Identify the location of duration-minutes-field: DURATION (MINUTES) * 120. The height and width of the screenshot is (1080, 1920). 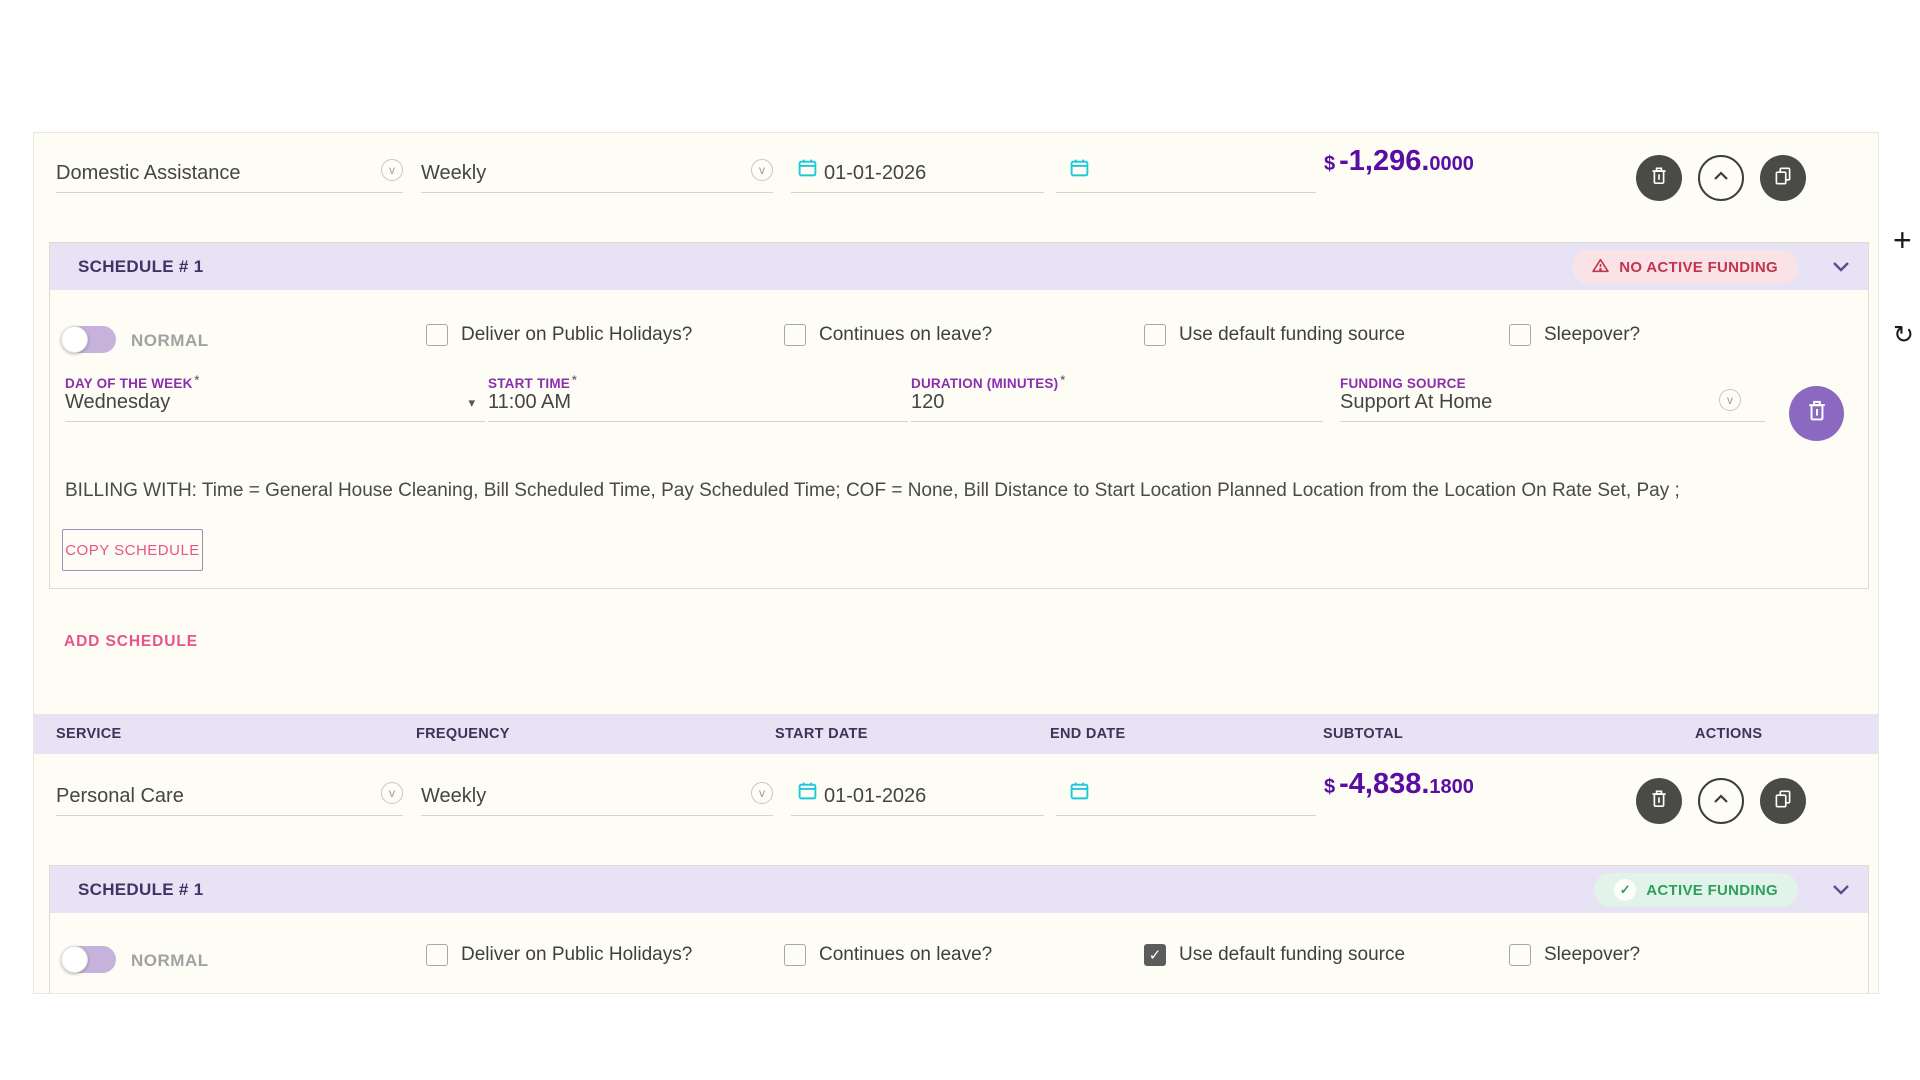
(1117, 397).